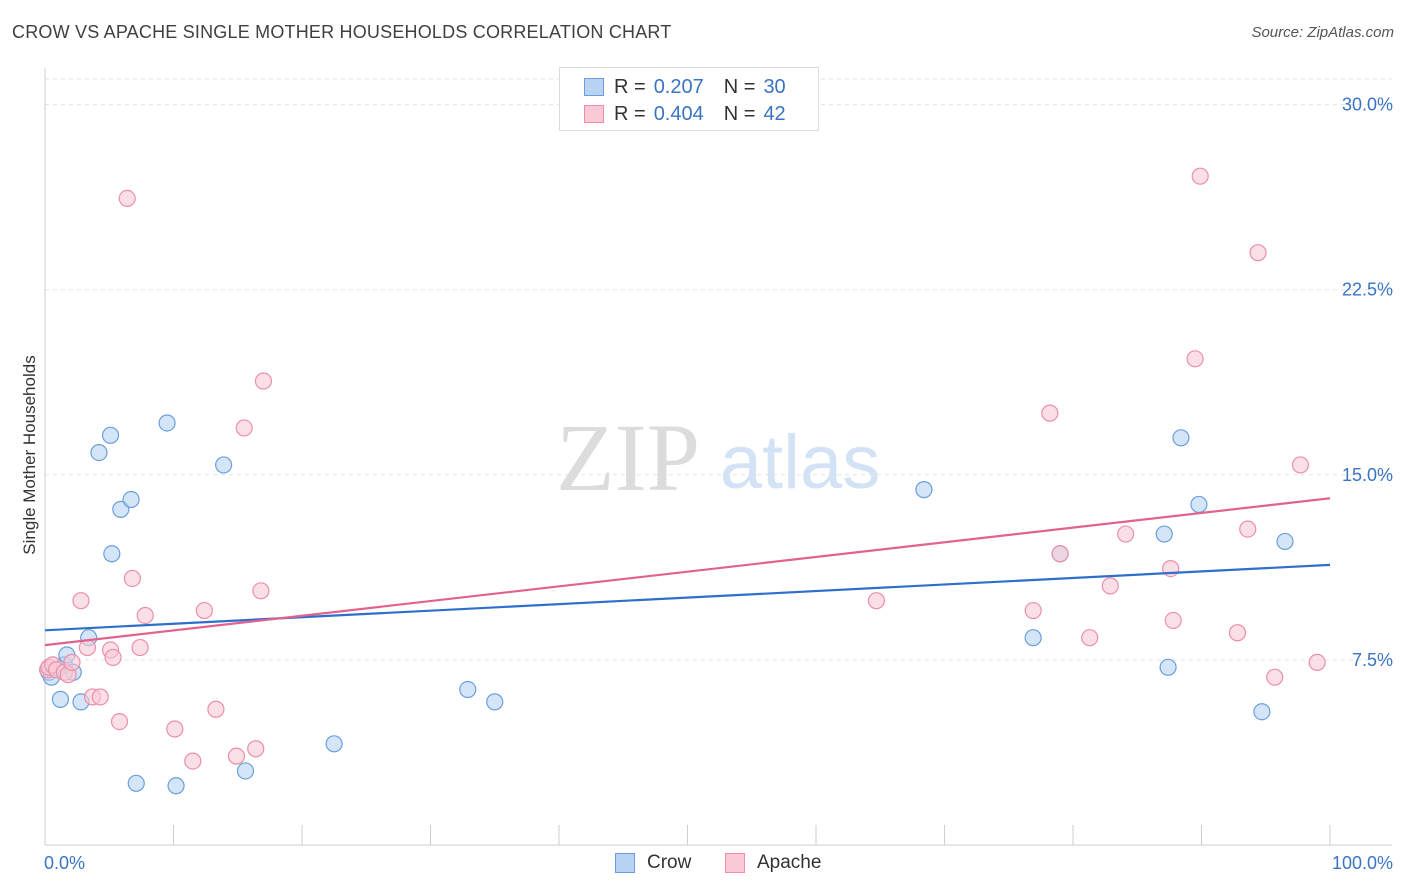 The image size is (1406, 892). What do you see at coordinates (1322, 32) in the screenshot?
I see `source-label: Source: ZipAtlas.com` at bounding box center [1322, 32].